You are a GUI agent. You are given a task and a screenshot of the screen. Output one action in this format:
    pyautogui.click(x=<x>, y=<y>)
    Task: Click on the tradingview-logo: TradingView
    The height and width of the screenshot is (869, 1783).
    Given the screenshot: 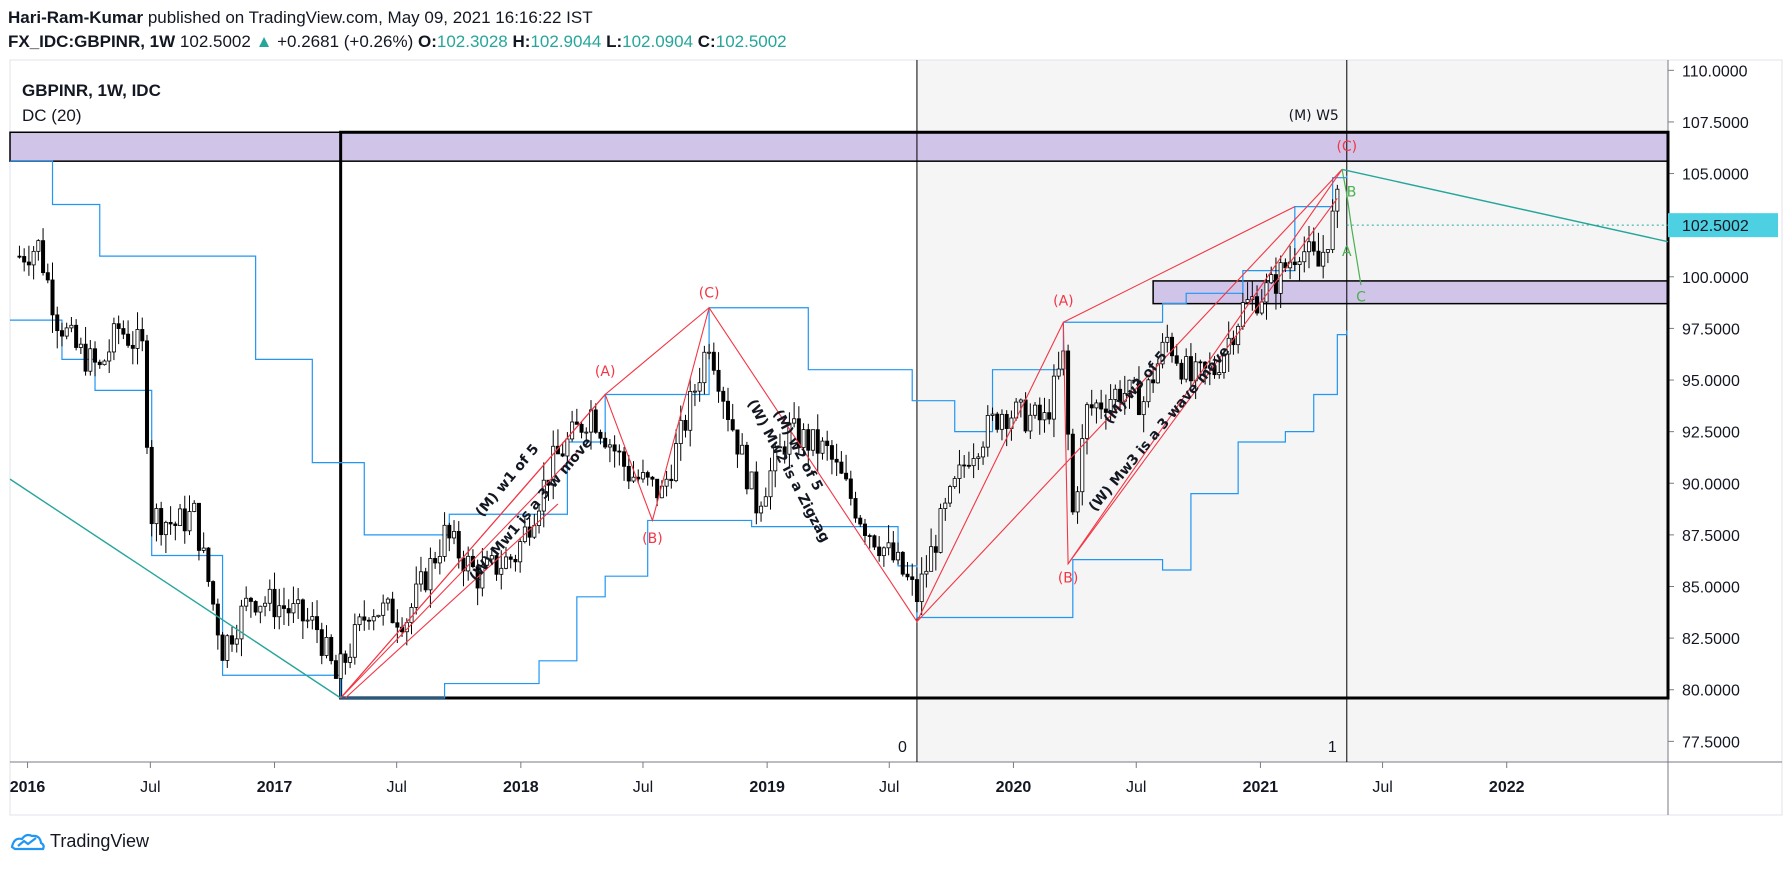 What is the action you would take?
    pyautogui.click(x=79, y=841)
    